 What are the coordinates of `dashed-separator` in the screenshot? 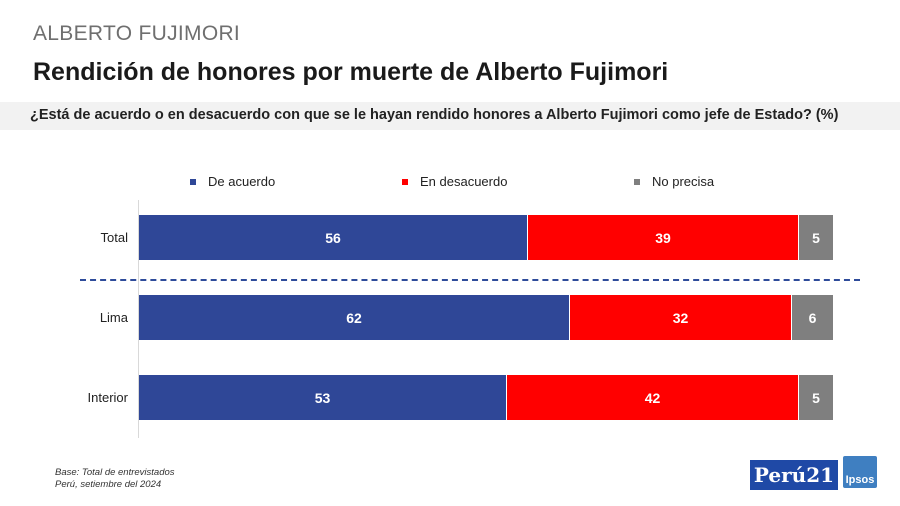 It's located at (470, 280).